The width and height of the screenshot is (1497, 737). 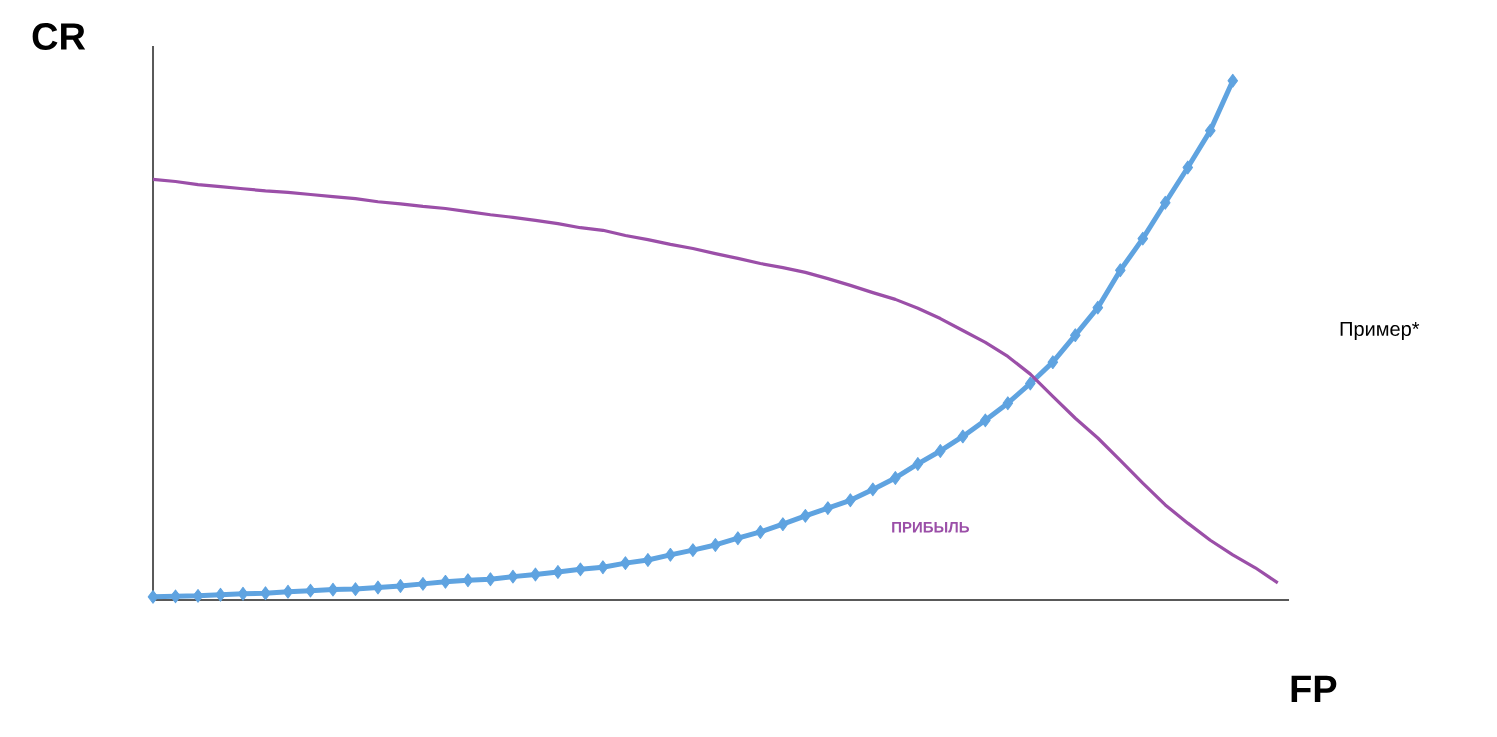 What do you see at coordinates (59, 36) in the screenshot?
I see `y-axis-title: CR` at bounding box center [59, 36].